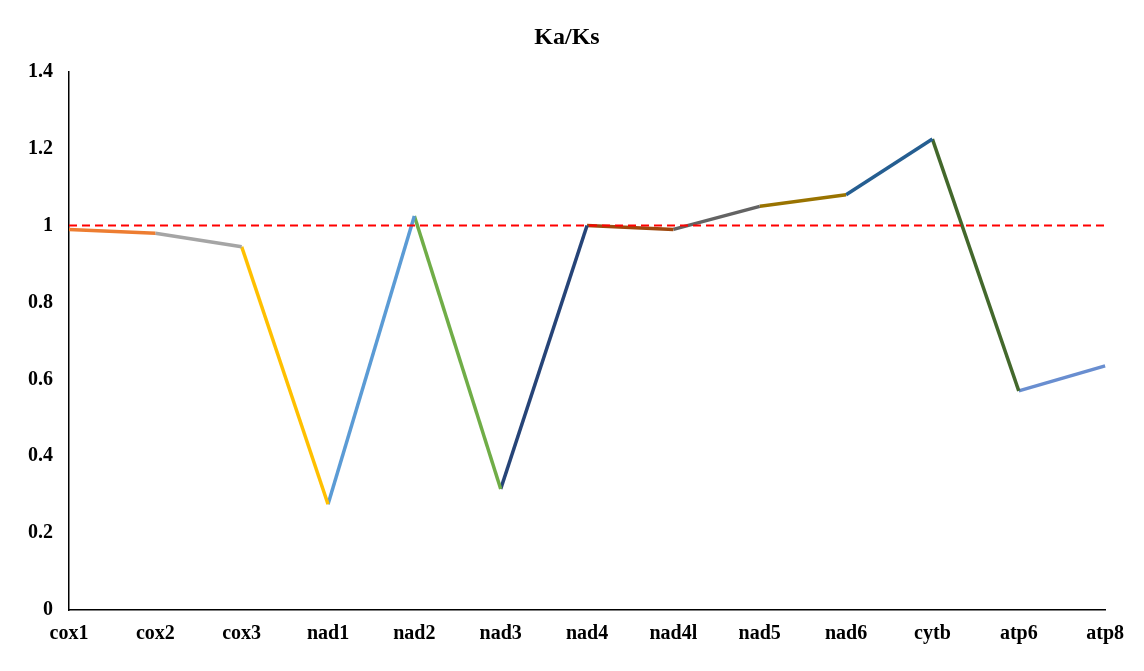 Image resolution: width=1144 pixels, height=671 pixels. What do you see at coordinates (69, 632) in the screenshot?
I see `x-tick-label: cox1` at bounding box center [69, 632].